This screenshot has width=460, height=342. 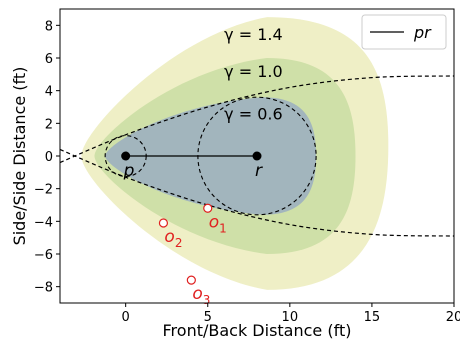 I want to click on x-tick-label: 10, so click(x=290, y=317).